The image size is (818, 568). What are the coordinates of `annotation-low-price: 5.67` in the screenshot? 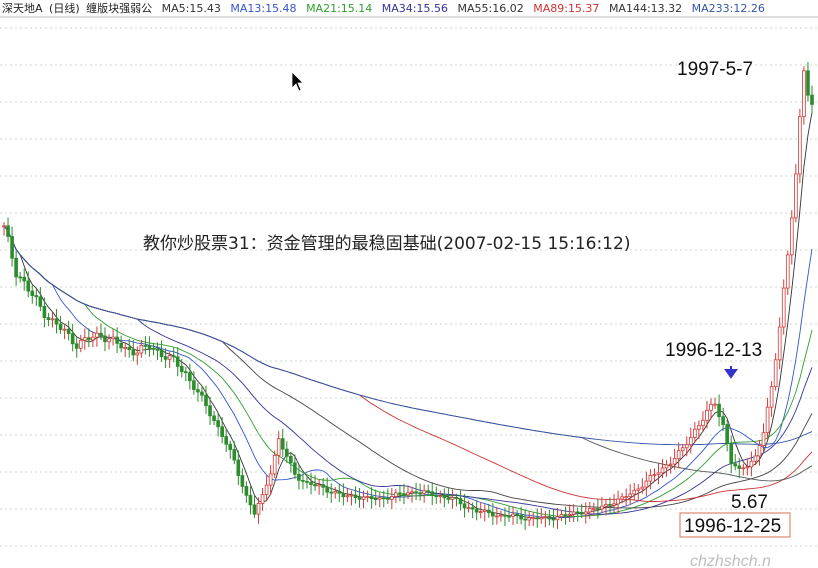 It's located at (749, 502).